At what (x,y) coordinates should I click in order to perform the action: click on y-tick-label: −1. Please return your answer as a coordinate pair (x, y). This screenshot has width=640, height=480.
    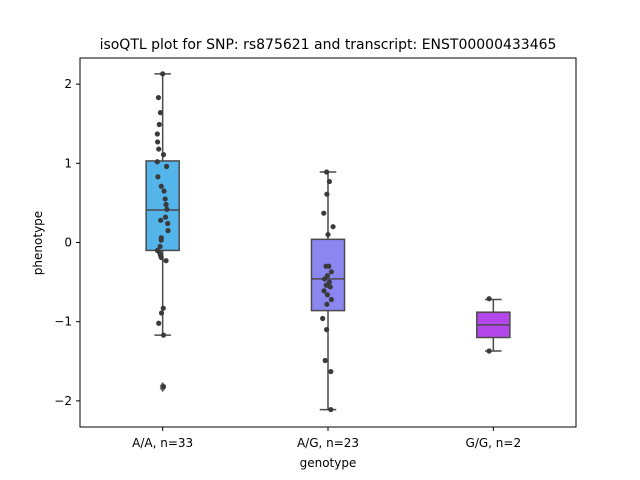
    Looking at the image, I should click on (63, 322).